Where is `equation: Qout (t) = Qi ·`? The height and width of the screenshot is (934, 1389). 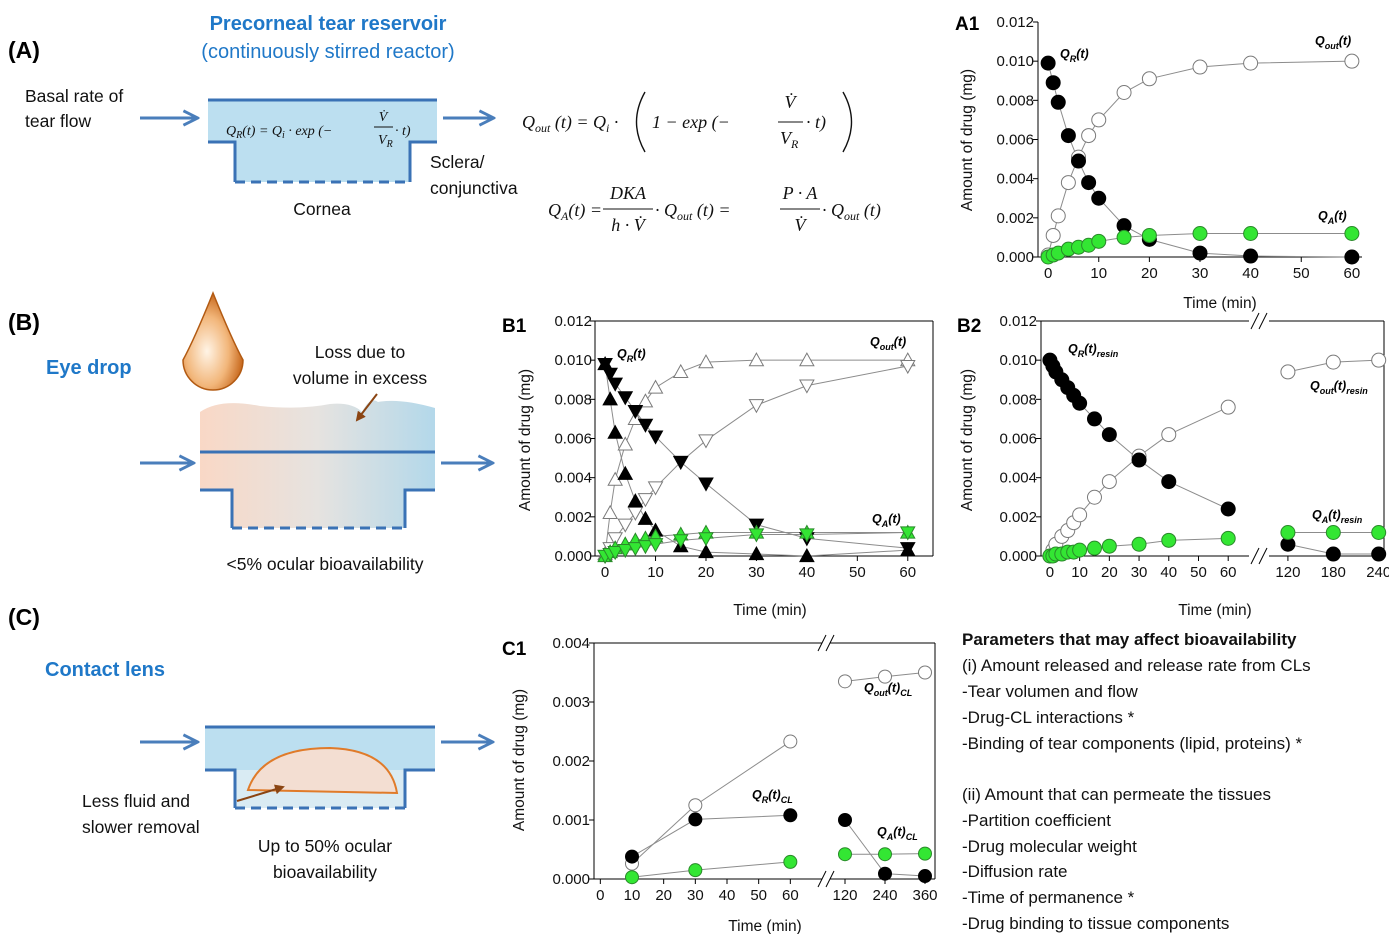
equation: Qout (t) = Qi · is located at coordinates (570, 123).